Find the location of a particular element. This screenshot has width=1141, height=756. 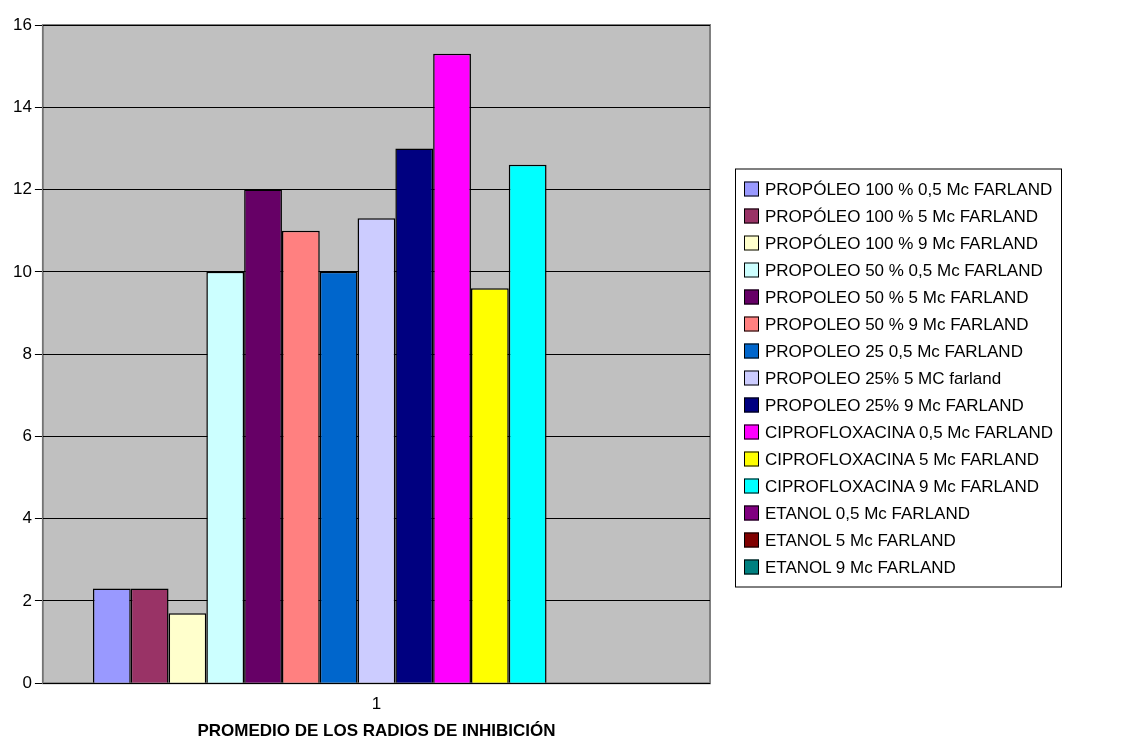

legend-label: PROPOLEO 25% 9 Mc FARLAND is located at coordinates (894, 405).